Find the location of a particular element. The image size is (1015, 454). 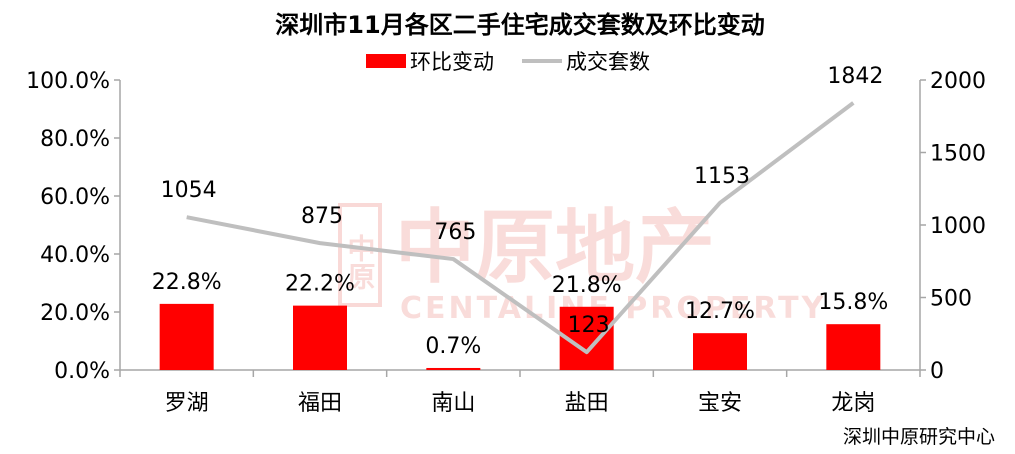

bar-data-label: 22.2% is located at coordinates (320, 284).